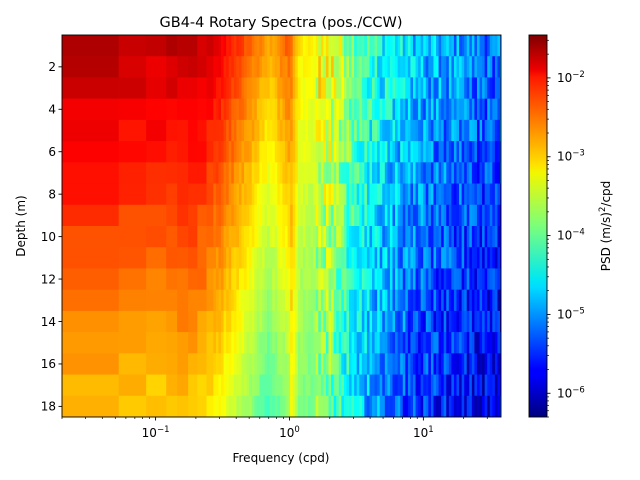 Image resolution: width=640 pixels, height=480 pixels. What do you see at coordinates (163, 430) in the screenshot?
I see `x-tick-label-exp: −1` at bounding box center [163, 430].